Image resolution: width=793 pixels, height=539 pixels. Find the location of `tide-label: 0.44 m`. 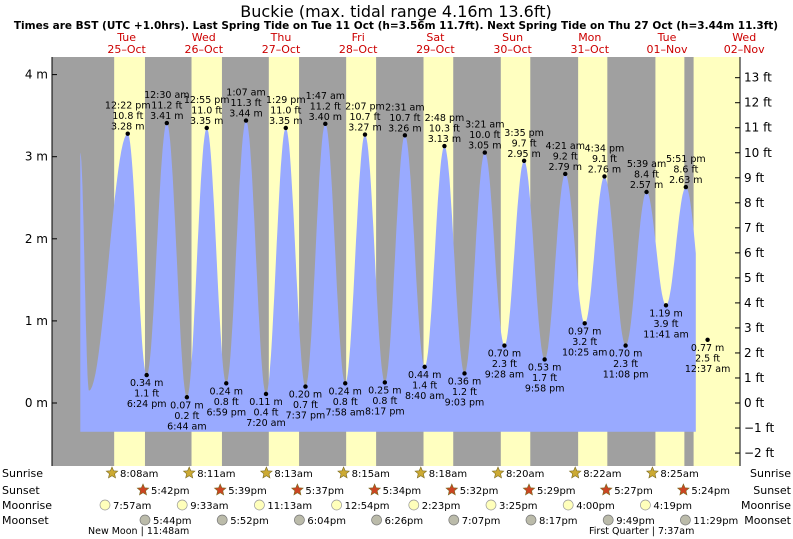

tide-label: 0.44 m is located at coordinates (424, 375).